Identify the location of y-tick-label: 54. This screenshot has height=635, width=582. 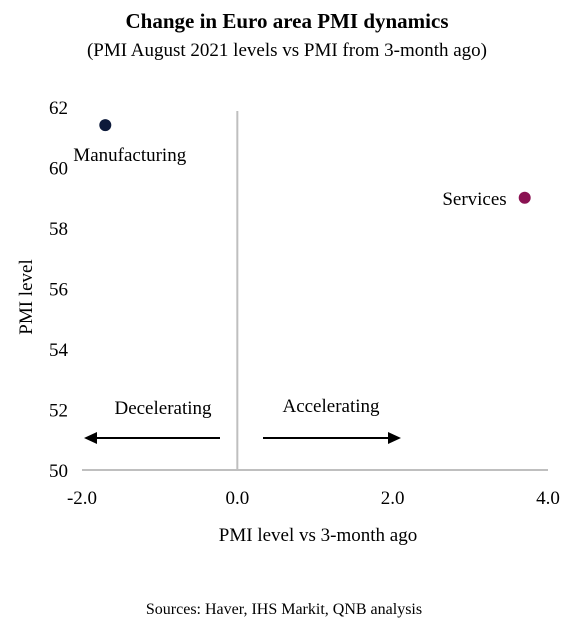
(59, 350).